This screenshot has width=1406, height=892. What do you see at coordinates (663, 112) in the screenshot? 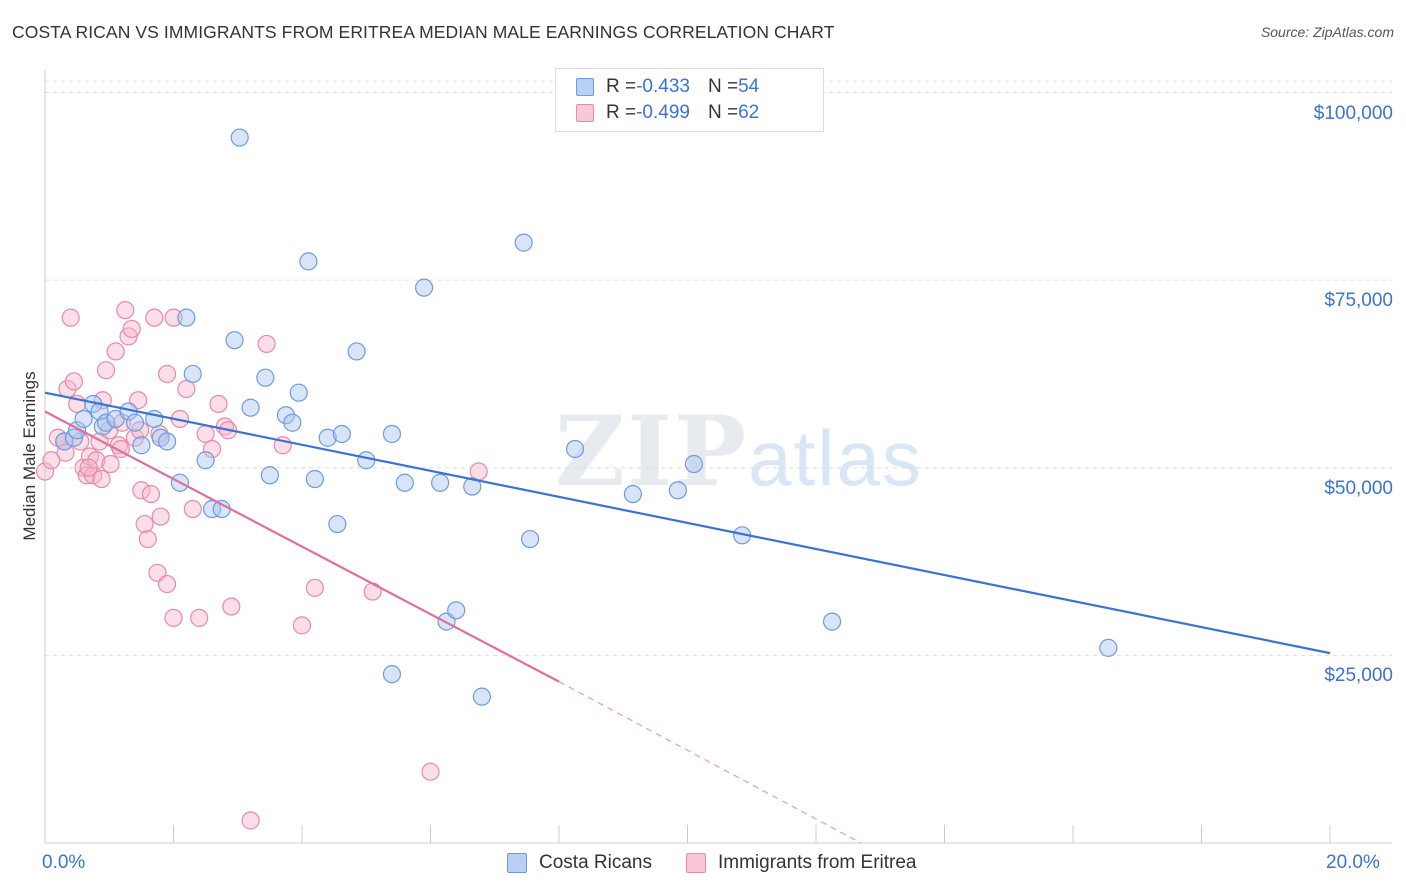
I see `r-value: -0.499` at bounding box center [663, 112].